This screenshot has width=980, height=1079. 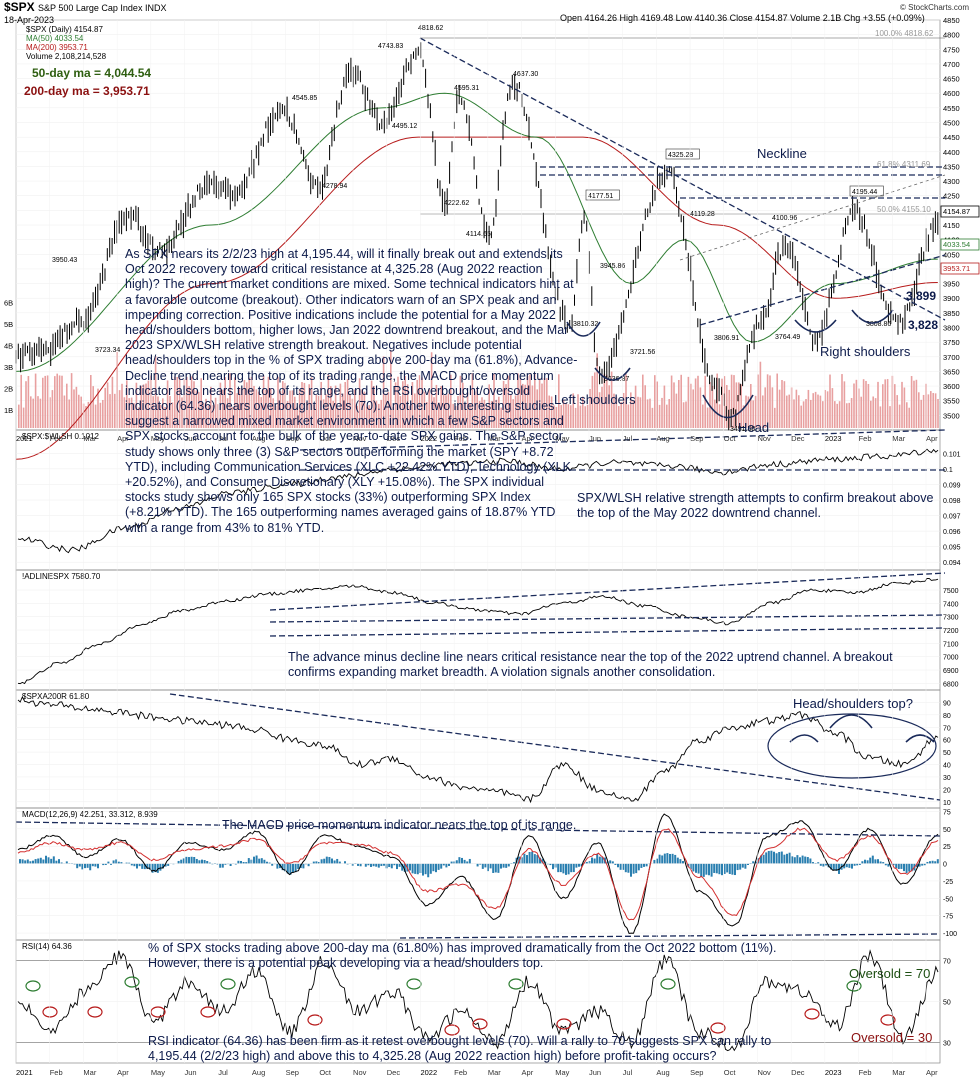 What do you see at coordinates (47, 946) in the screenshot?
I see `rsi-title: RSI(14) 64.36` at bounding box center [47, 946].